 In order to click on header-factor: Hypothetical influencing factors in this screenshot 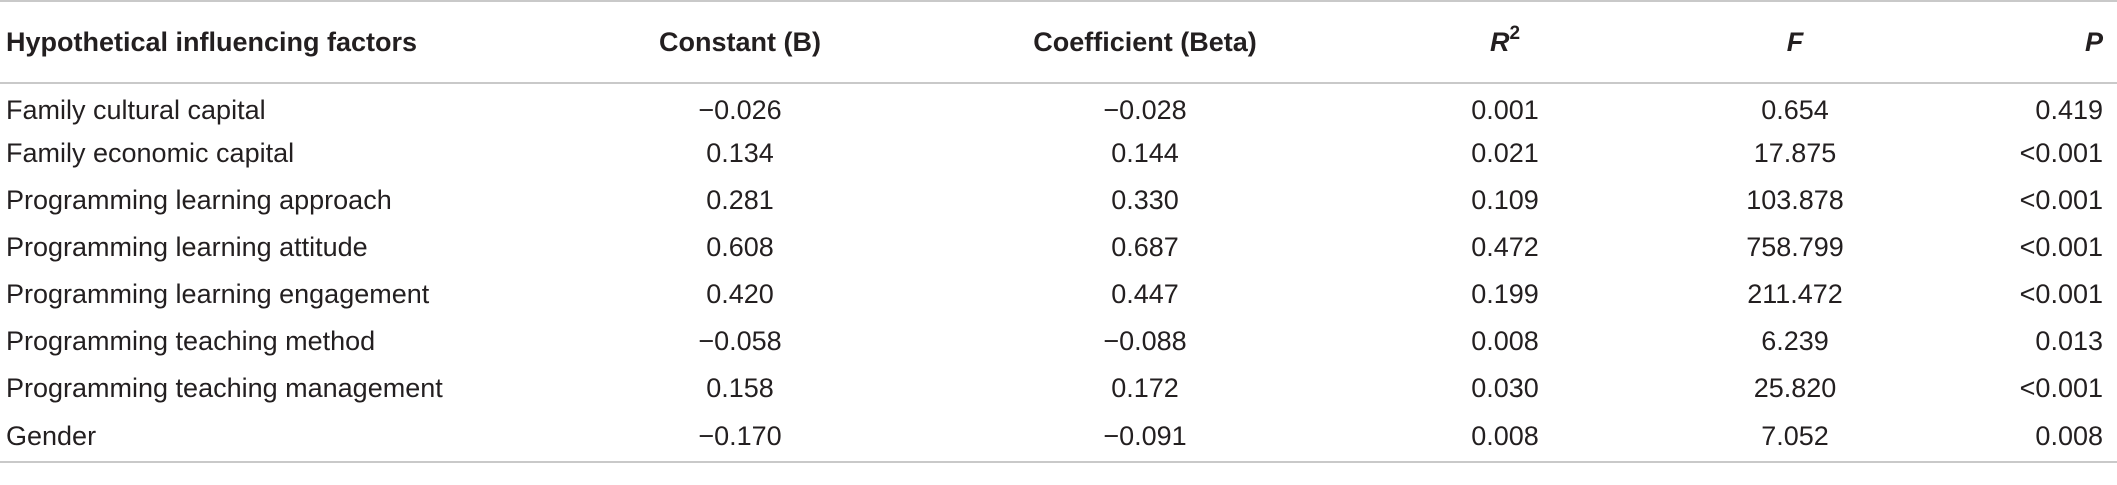, I will do `click(280, 42)`.